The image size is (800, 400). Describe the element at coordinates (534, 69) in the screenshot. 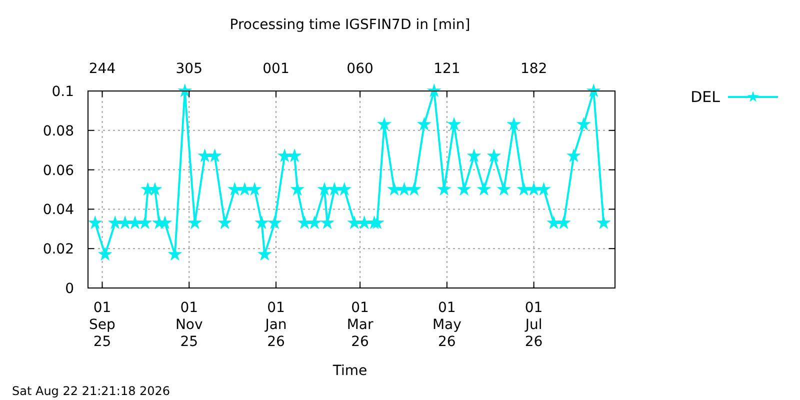

I see `x2-tick-label: 182` at that location.